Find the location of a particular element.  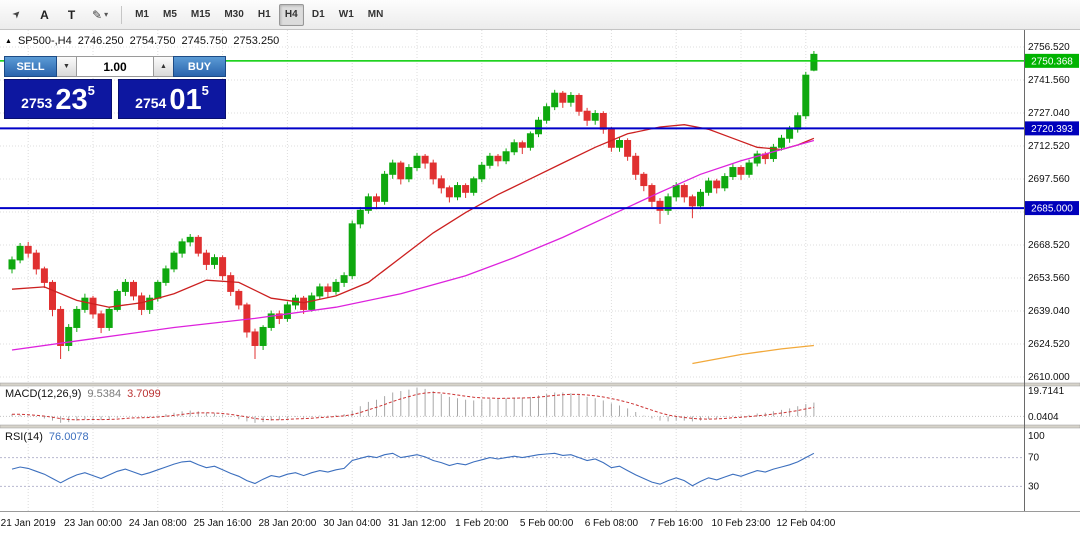

volume-decrease-button: ▼ is located at coordinates (66, 66).